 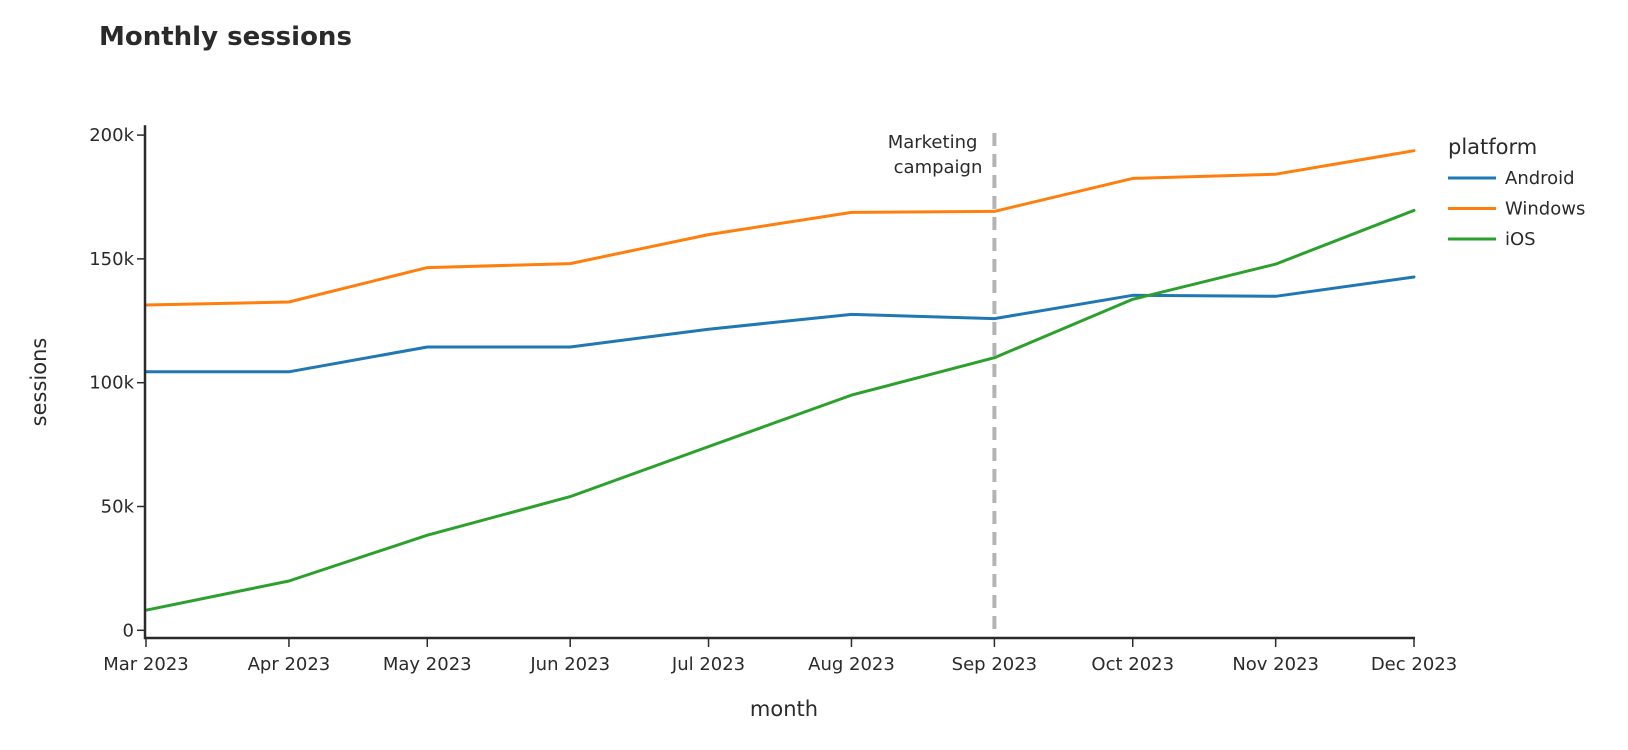 What do you see at coordinates (111, 135) in the screenshot?
I see `y-tick-label: 200k` at bounding box center [111, 135].